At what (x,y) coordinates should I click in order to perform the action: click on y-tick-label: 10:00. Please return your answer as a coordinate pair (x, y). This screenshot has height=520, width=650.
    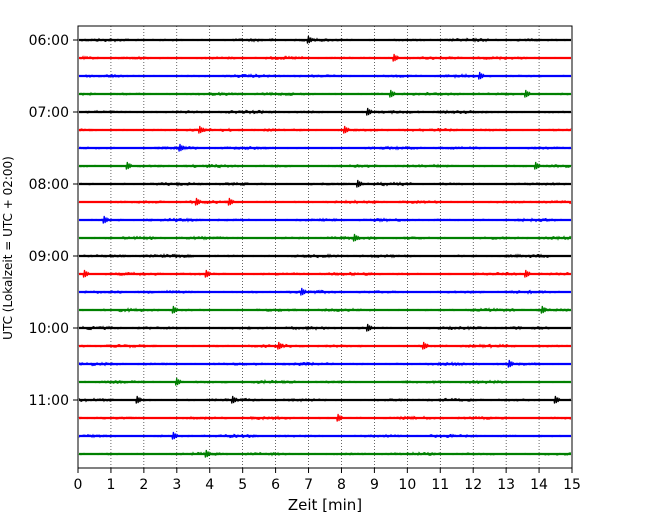
    Looking at the image, I should click on (49, 329).